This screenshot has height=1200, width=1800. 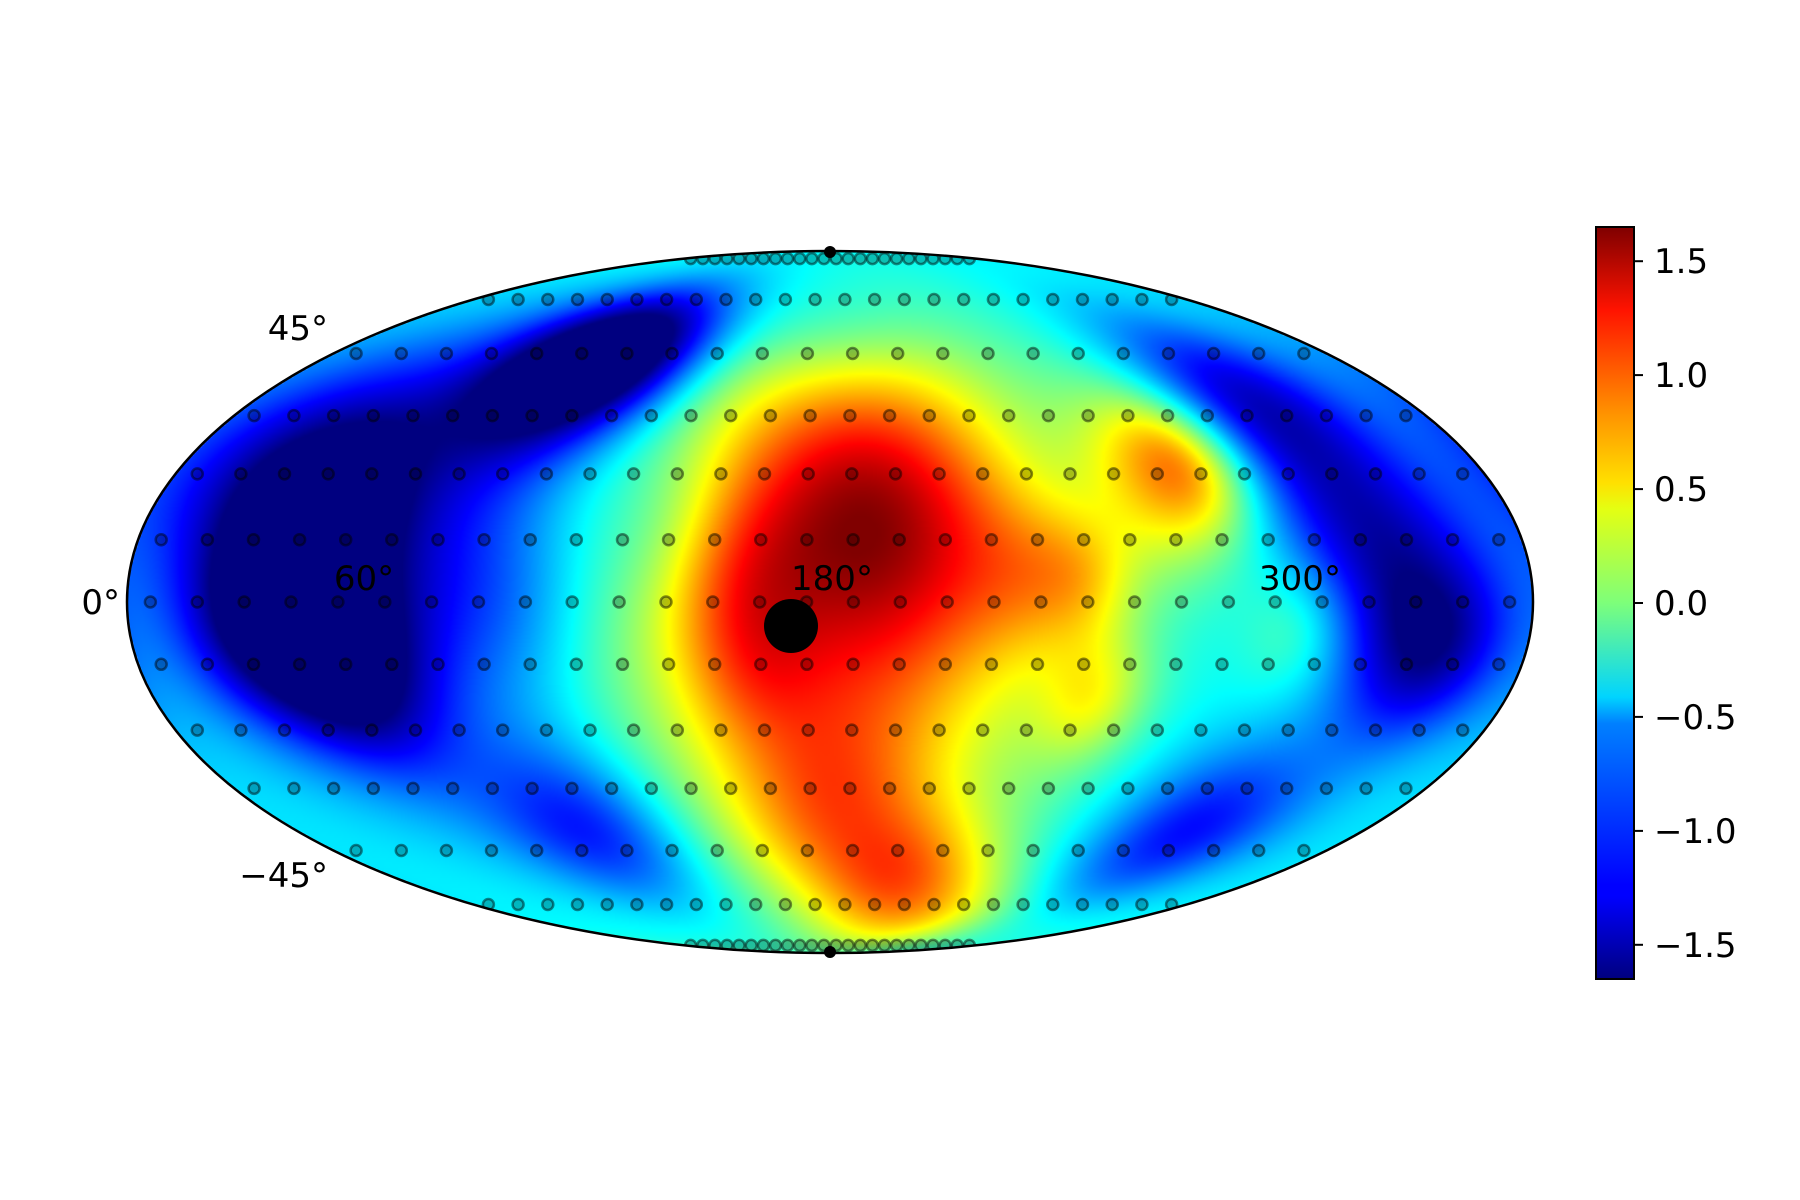 What do you see at coordinates (830, 252) in the screenshot?
I see `north-pole-marker` at bounding box center [830, 252].